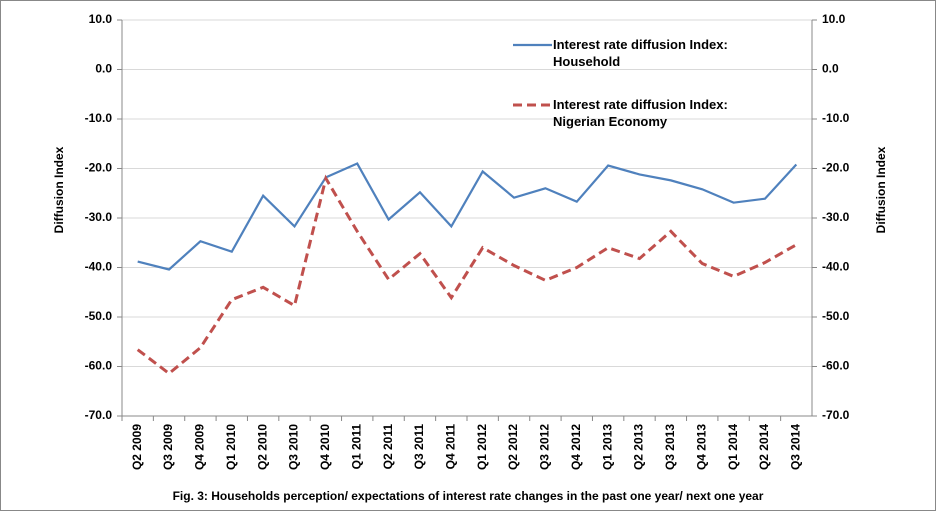 The height and width of the screenshot is (512, 937). I want to click on y2-tick-label: -10.0, so click(836, 118).